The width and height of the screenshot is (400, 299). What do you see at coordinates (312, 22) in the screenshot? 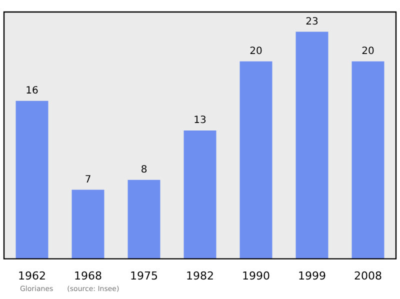
I see `data-label: 23` at bounding box center [312, 22].